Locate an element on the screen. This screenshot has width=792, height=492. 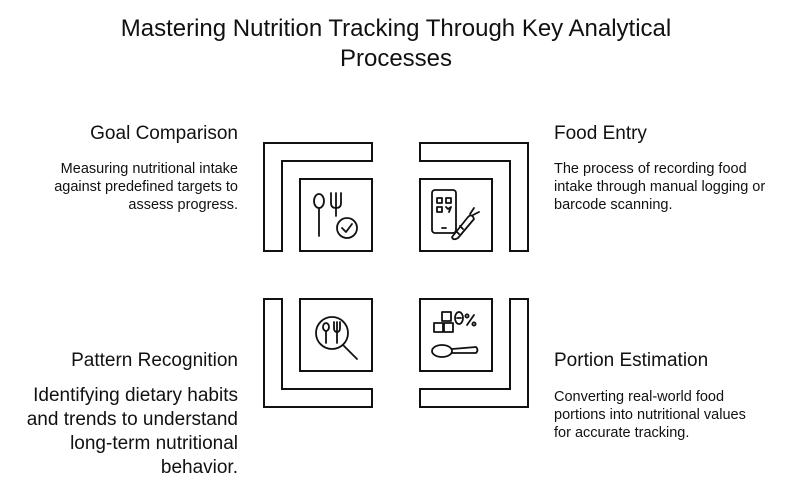
phone-qr-carrot-icon is located at coordinates (455, 215).